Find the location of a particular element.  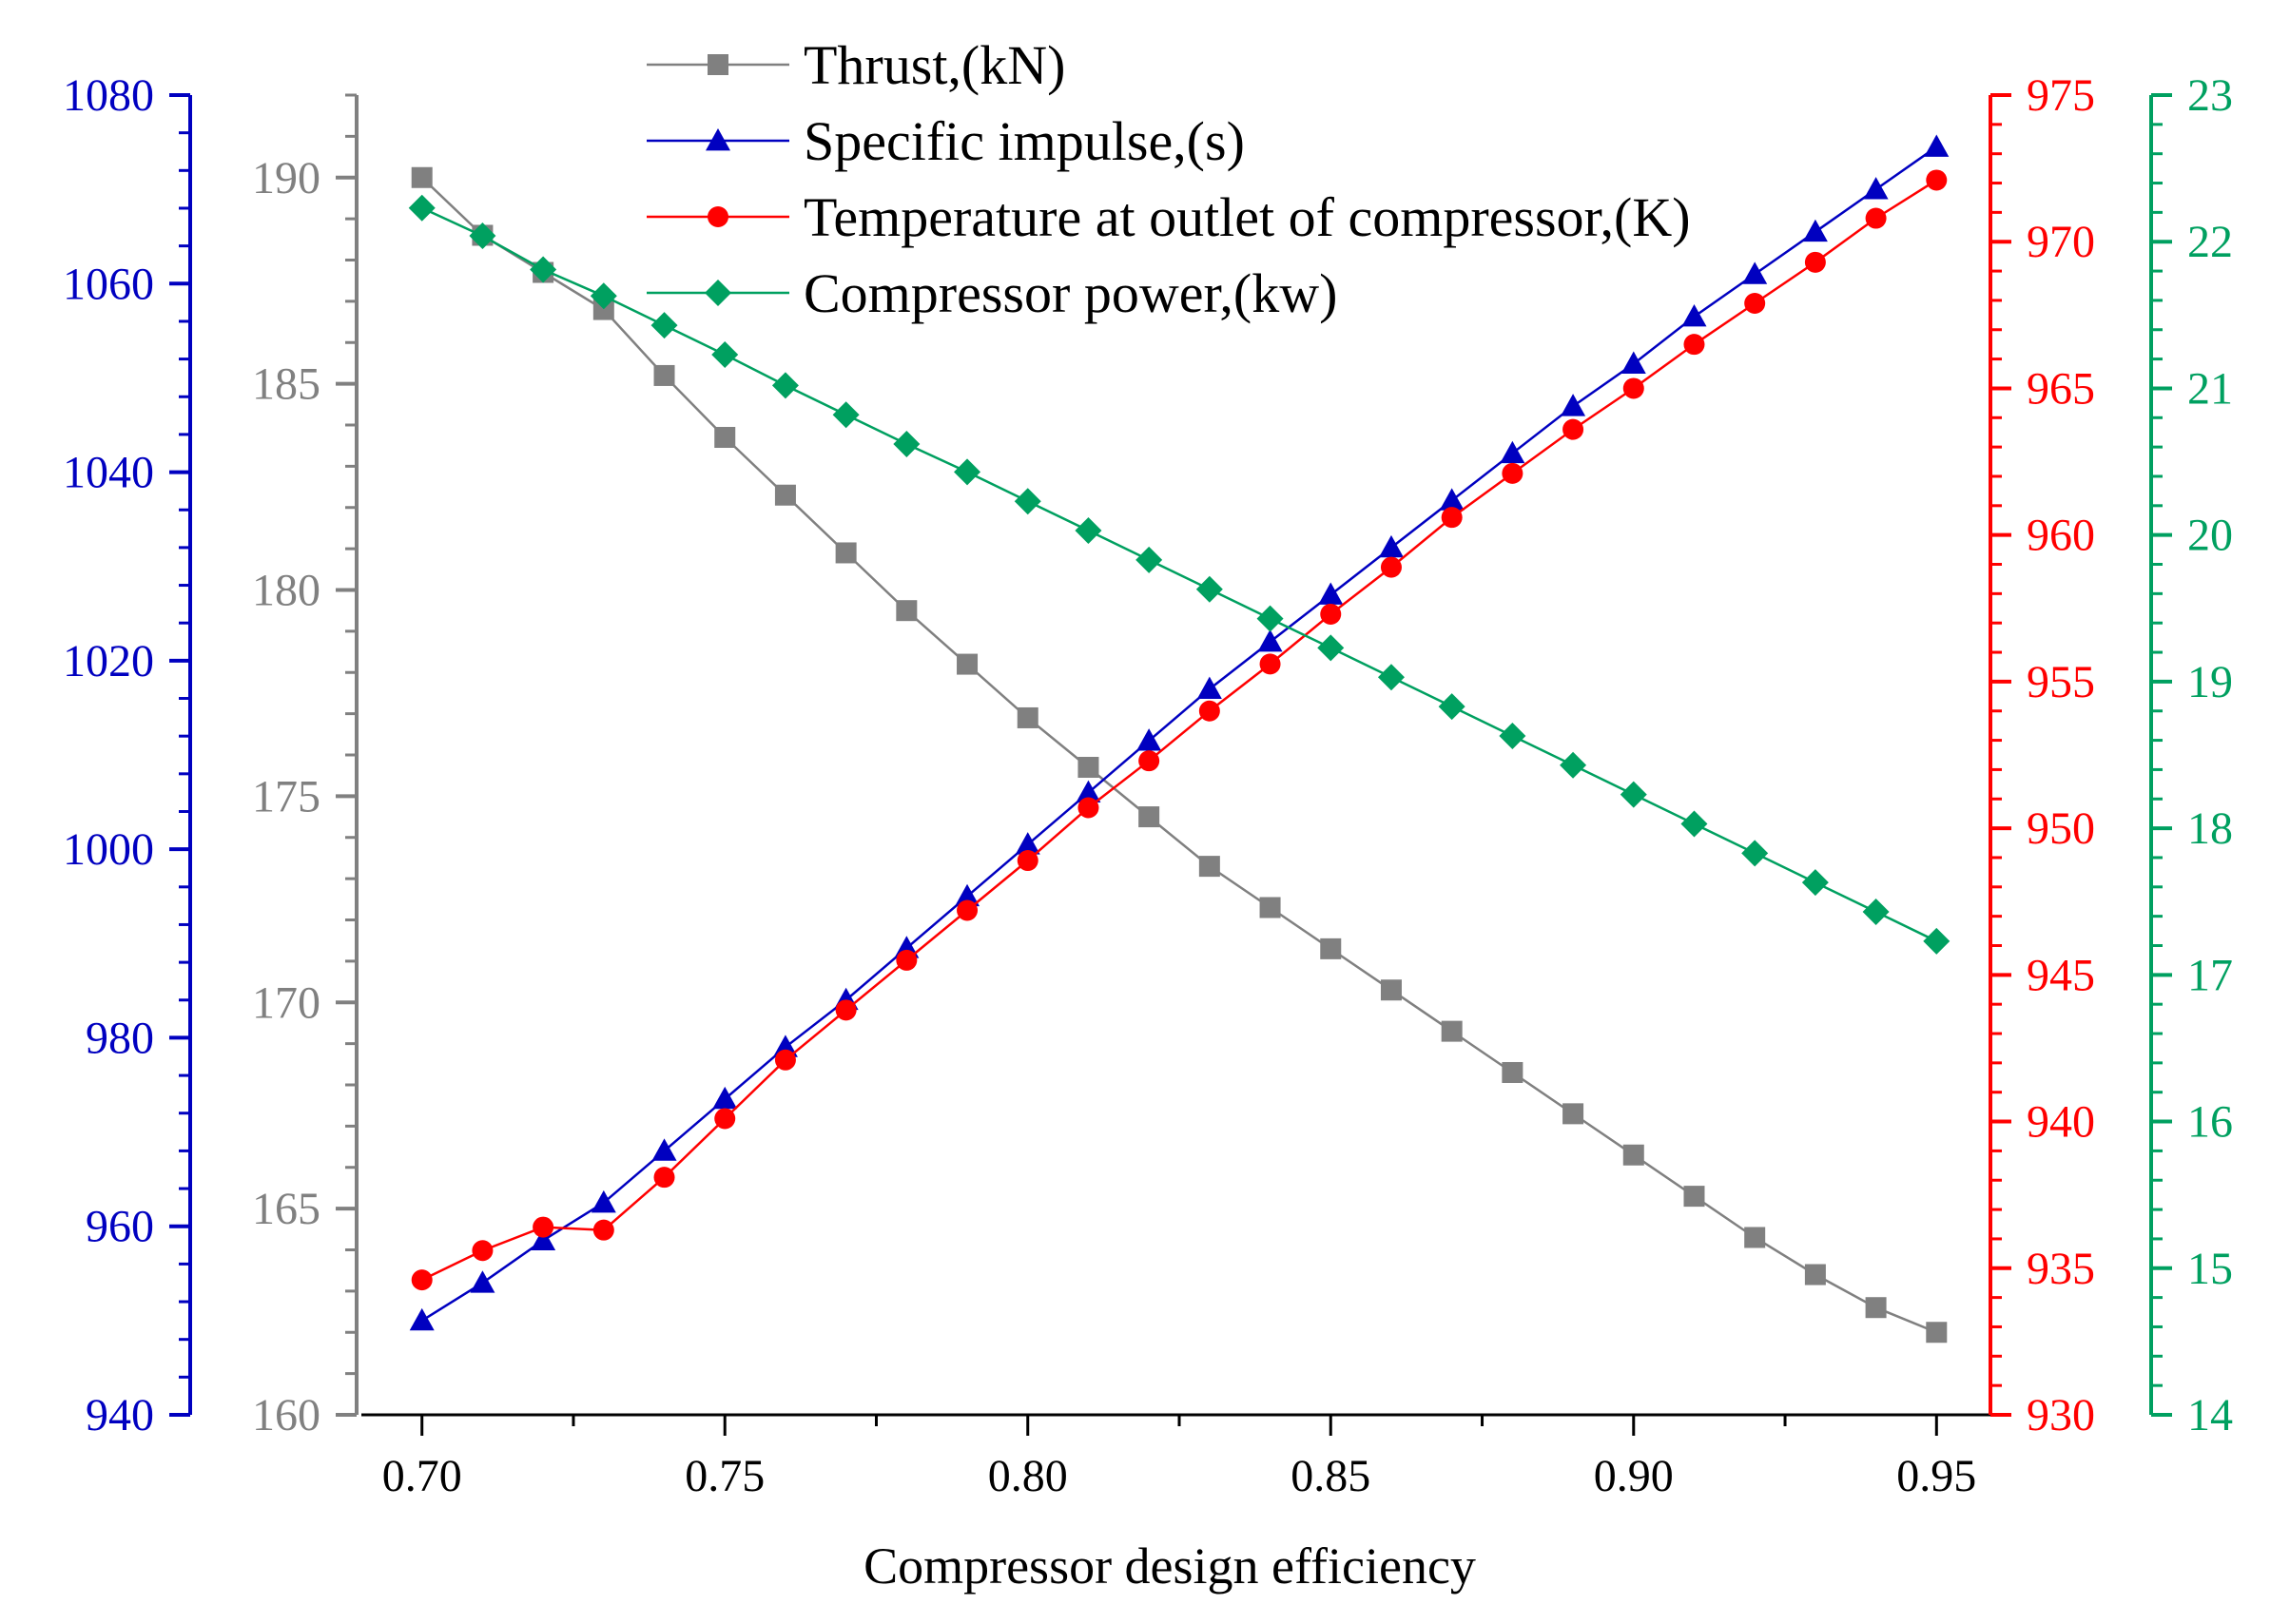

x-tick-label: 0.80 is located at coordinates (1028, 1476).